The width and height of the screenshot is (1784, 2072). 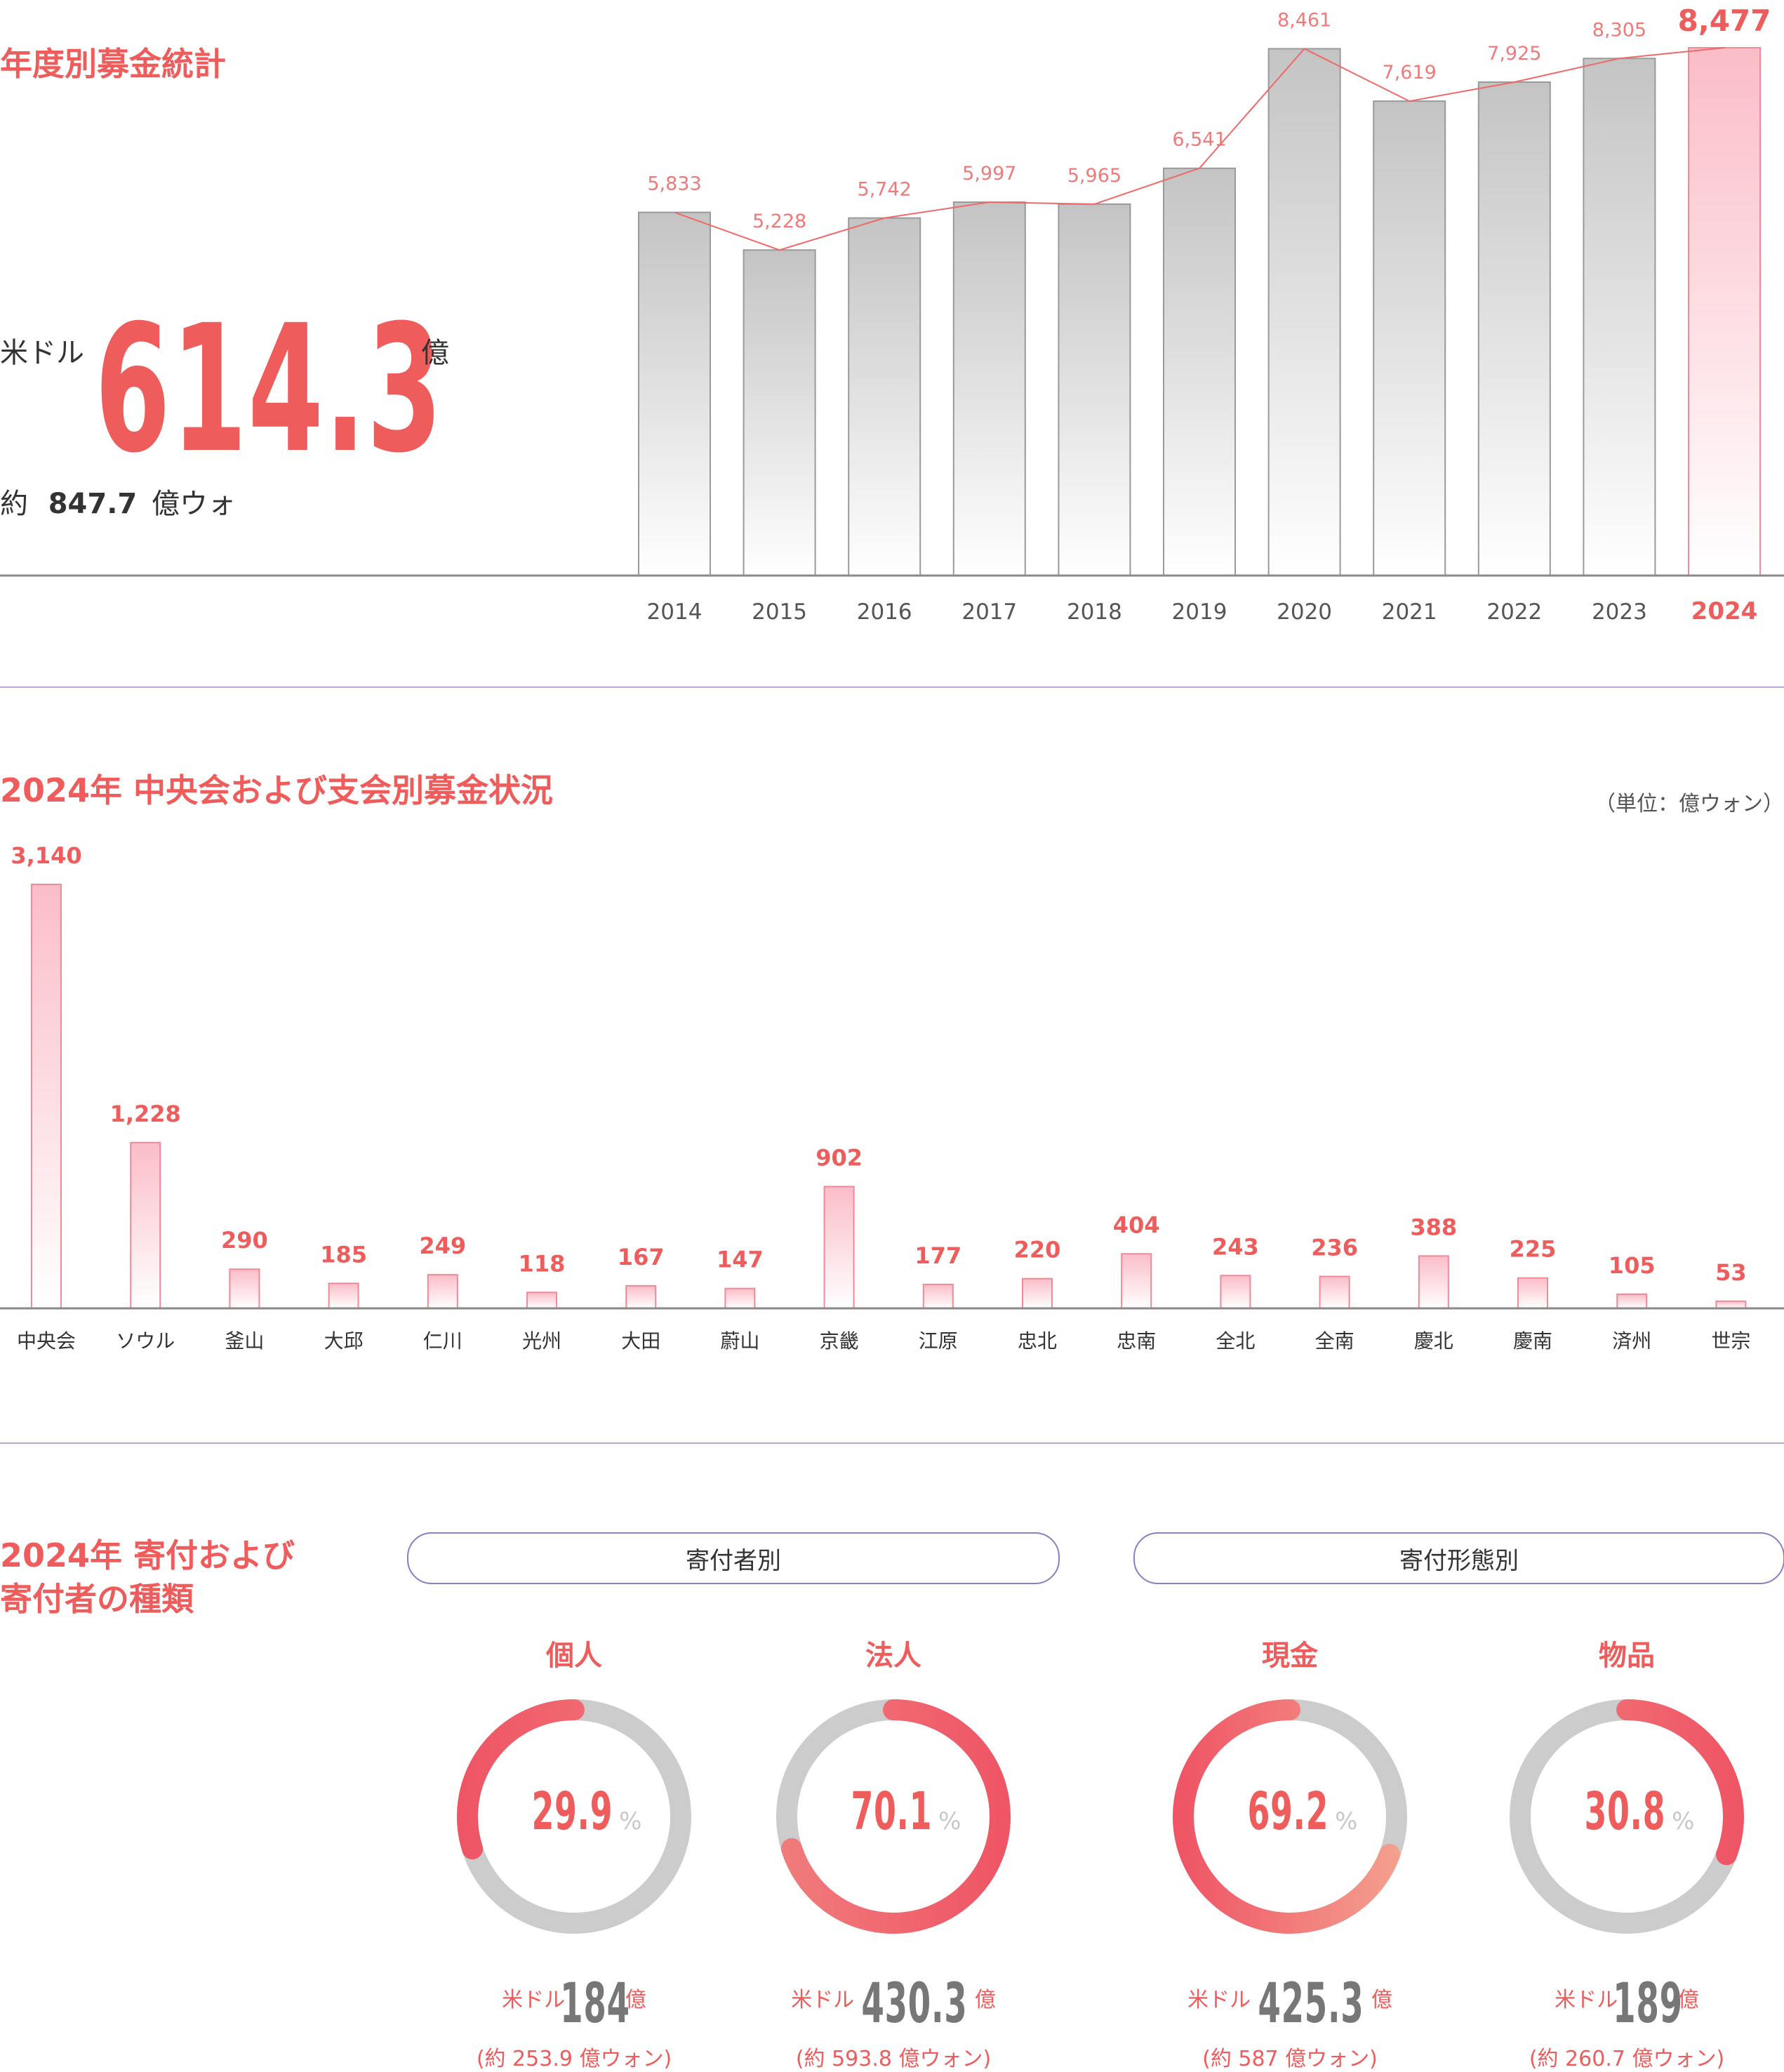 I want to click on donut-usd: 米ドル184億, so click(x=574, y=2004).